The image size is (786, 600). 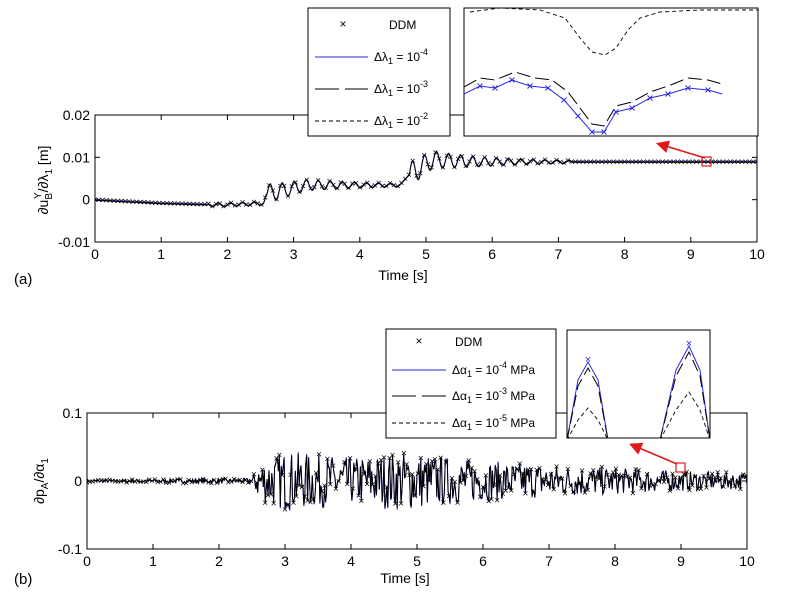 I want to click on ylabel-b: ∂pA/∂α1, so click(x=41, y=481).